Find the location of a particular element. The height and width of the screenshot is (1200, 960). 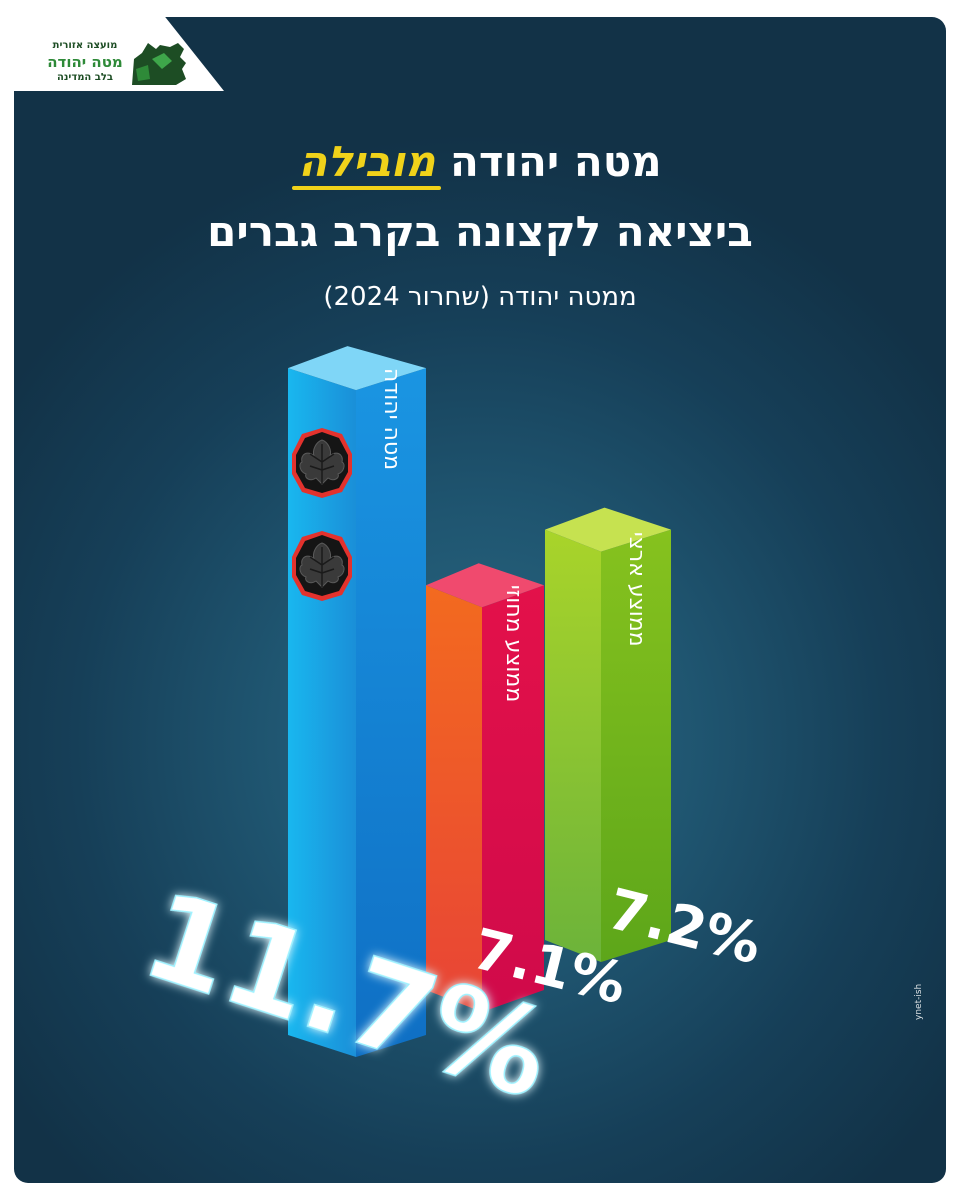

title-highlight-text: מובילה is located at coordinates (367, 161).